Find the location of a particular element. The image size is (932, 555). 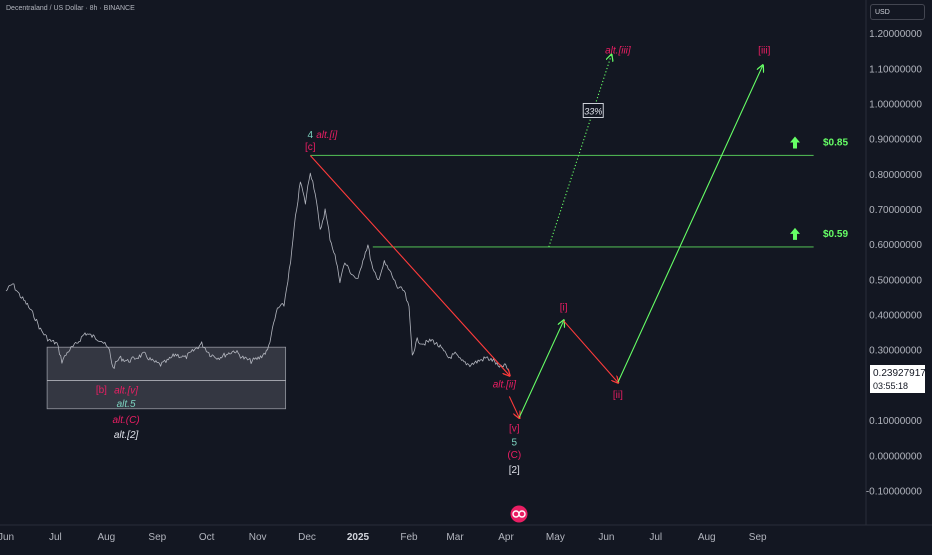

tradingview-logo-icon is located at coordinates (519, 514).